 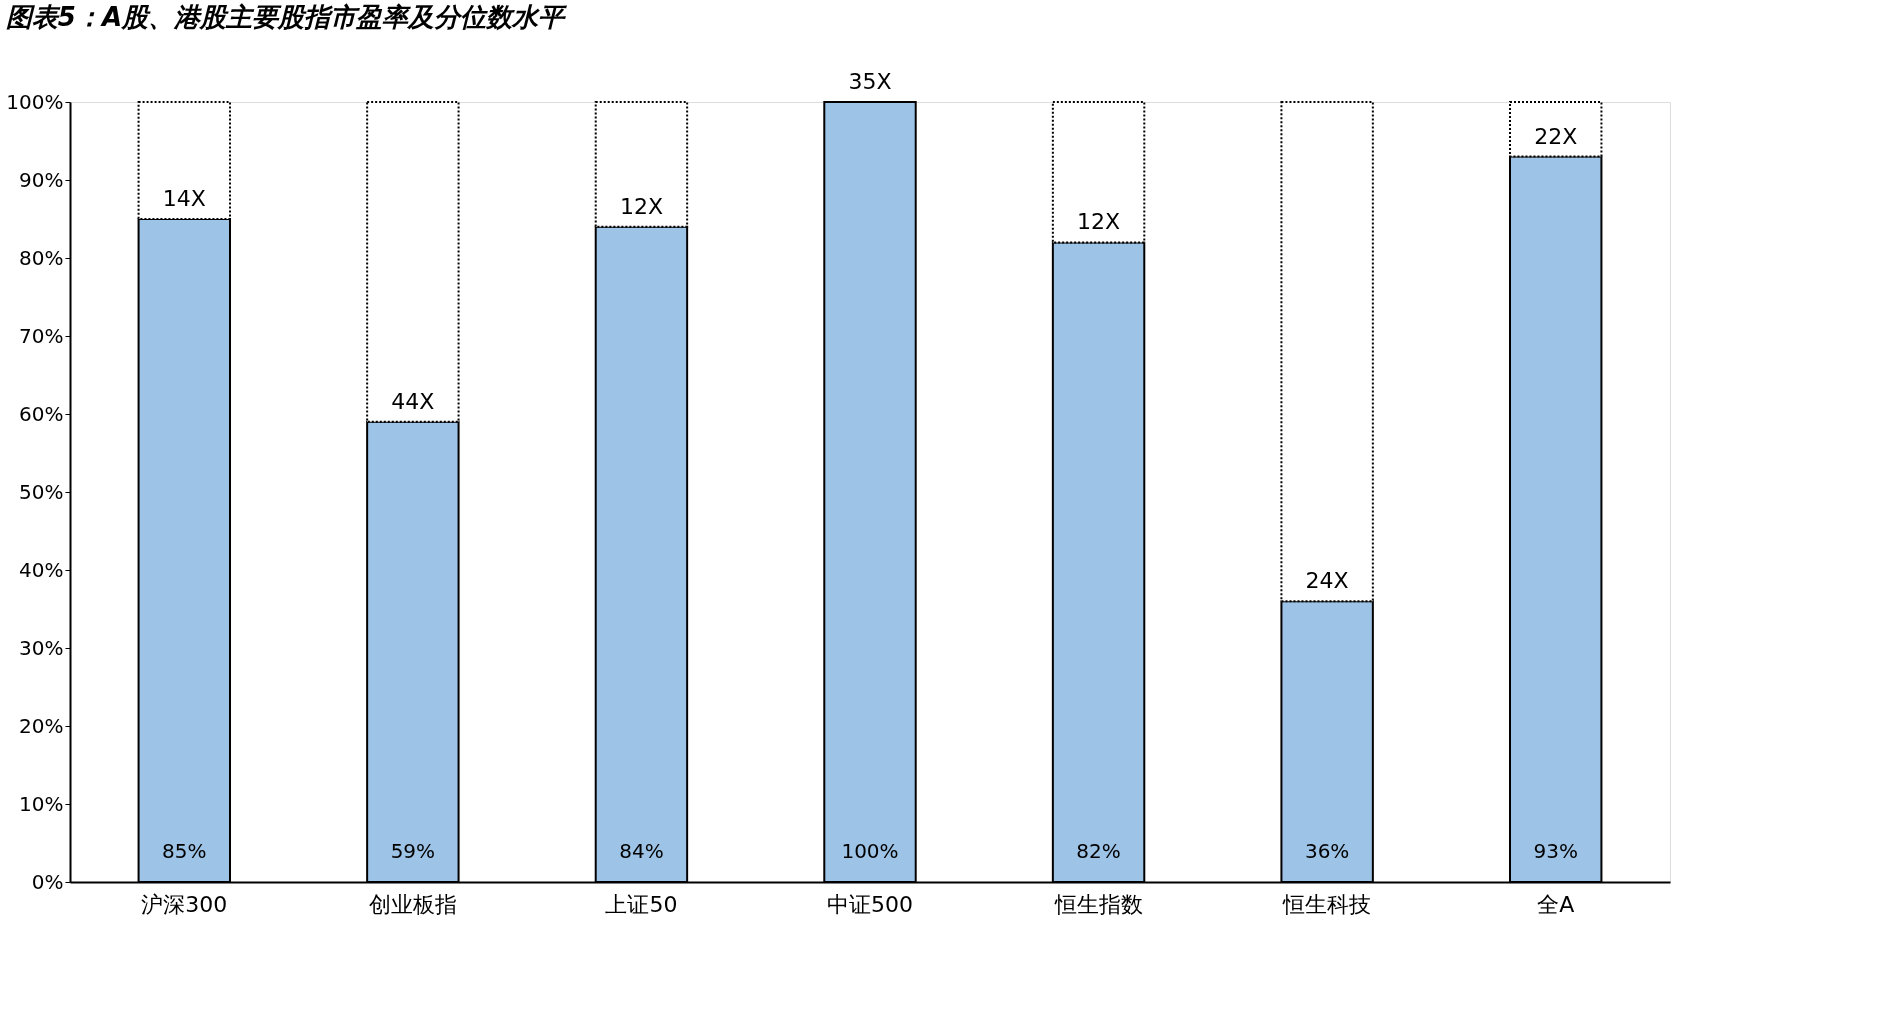 What do you see at coordinates (641, 904) in the screenshot?
I see `x-tick-label: 上证50` at bounding box center [641, 904].